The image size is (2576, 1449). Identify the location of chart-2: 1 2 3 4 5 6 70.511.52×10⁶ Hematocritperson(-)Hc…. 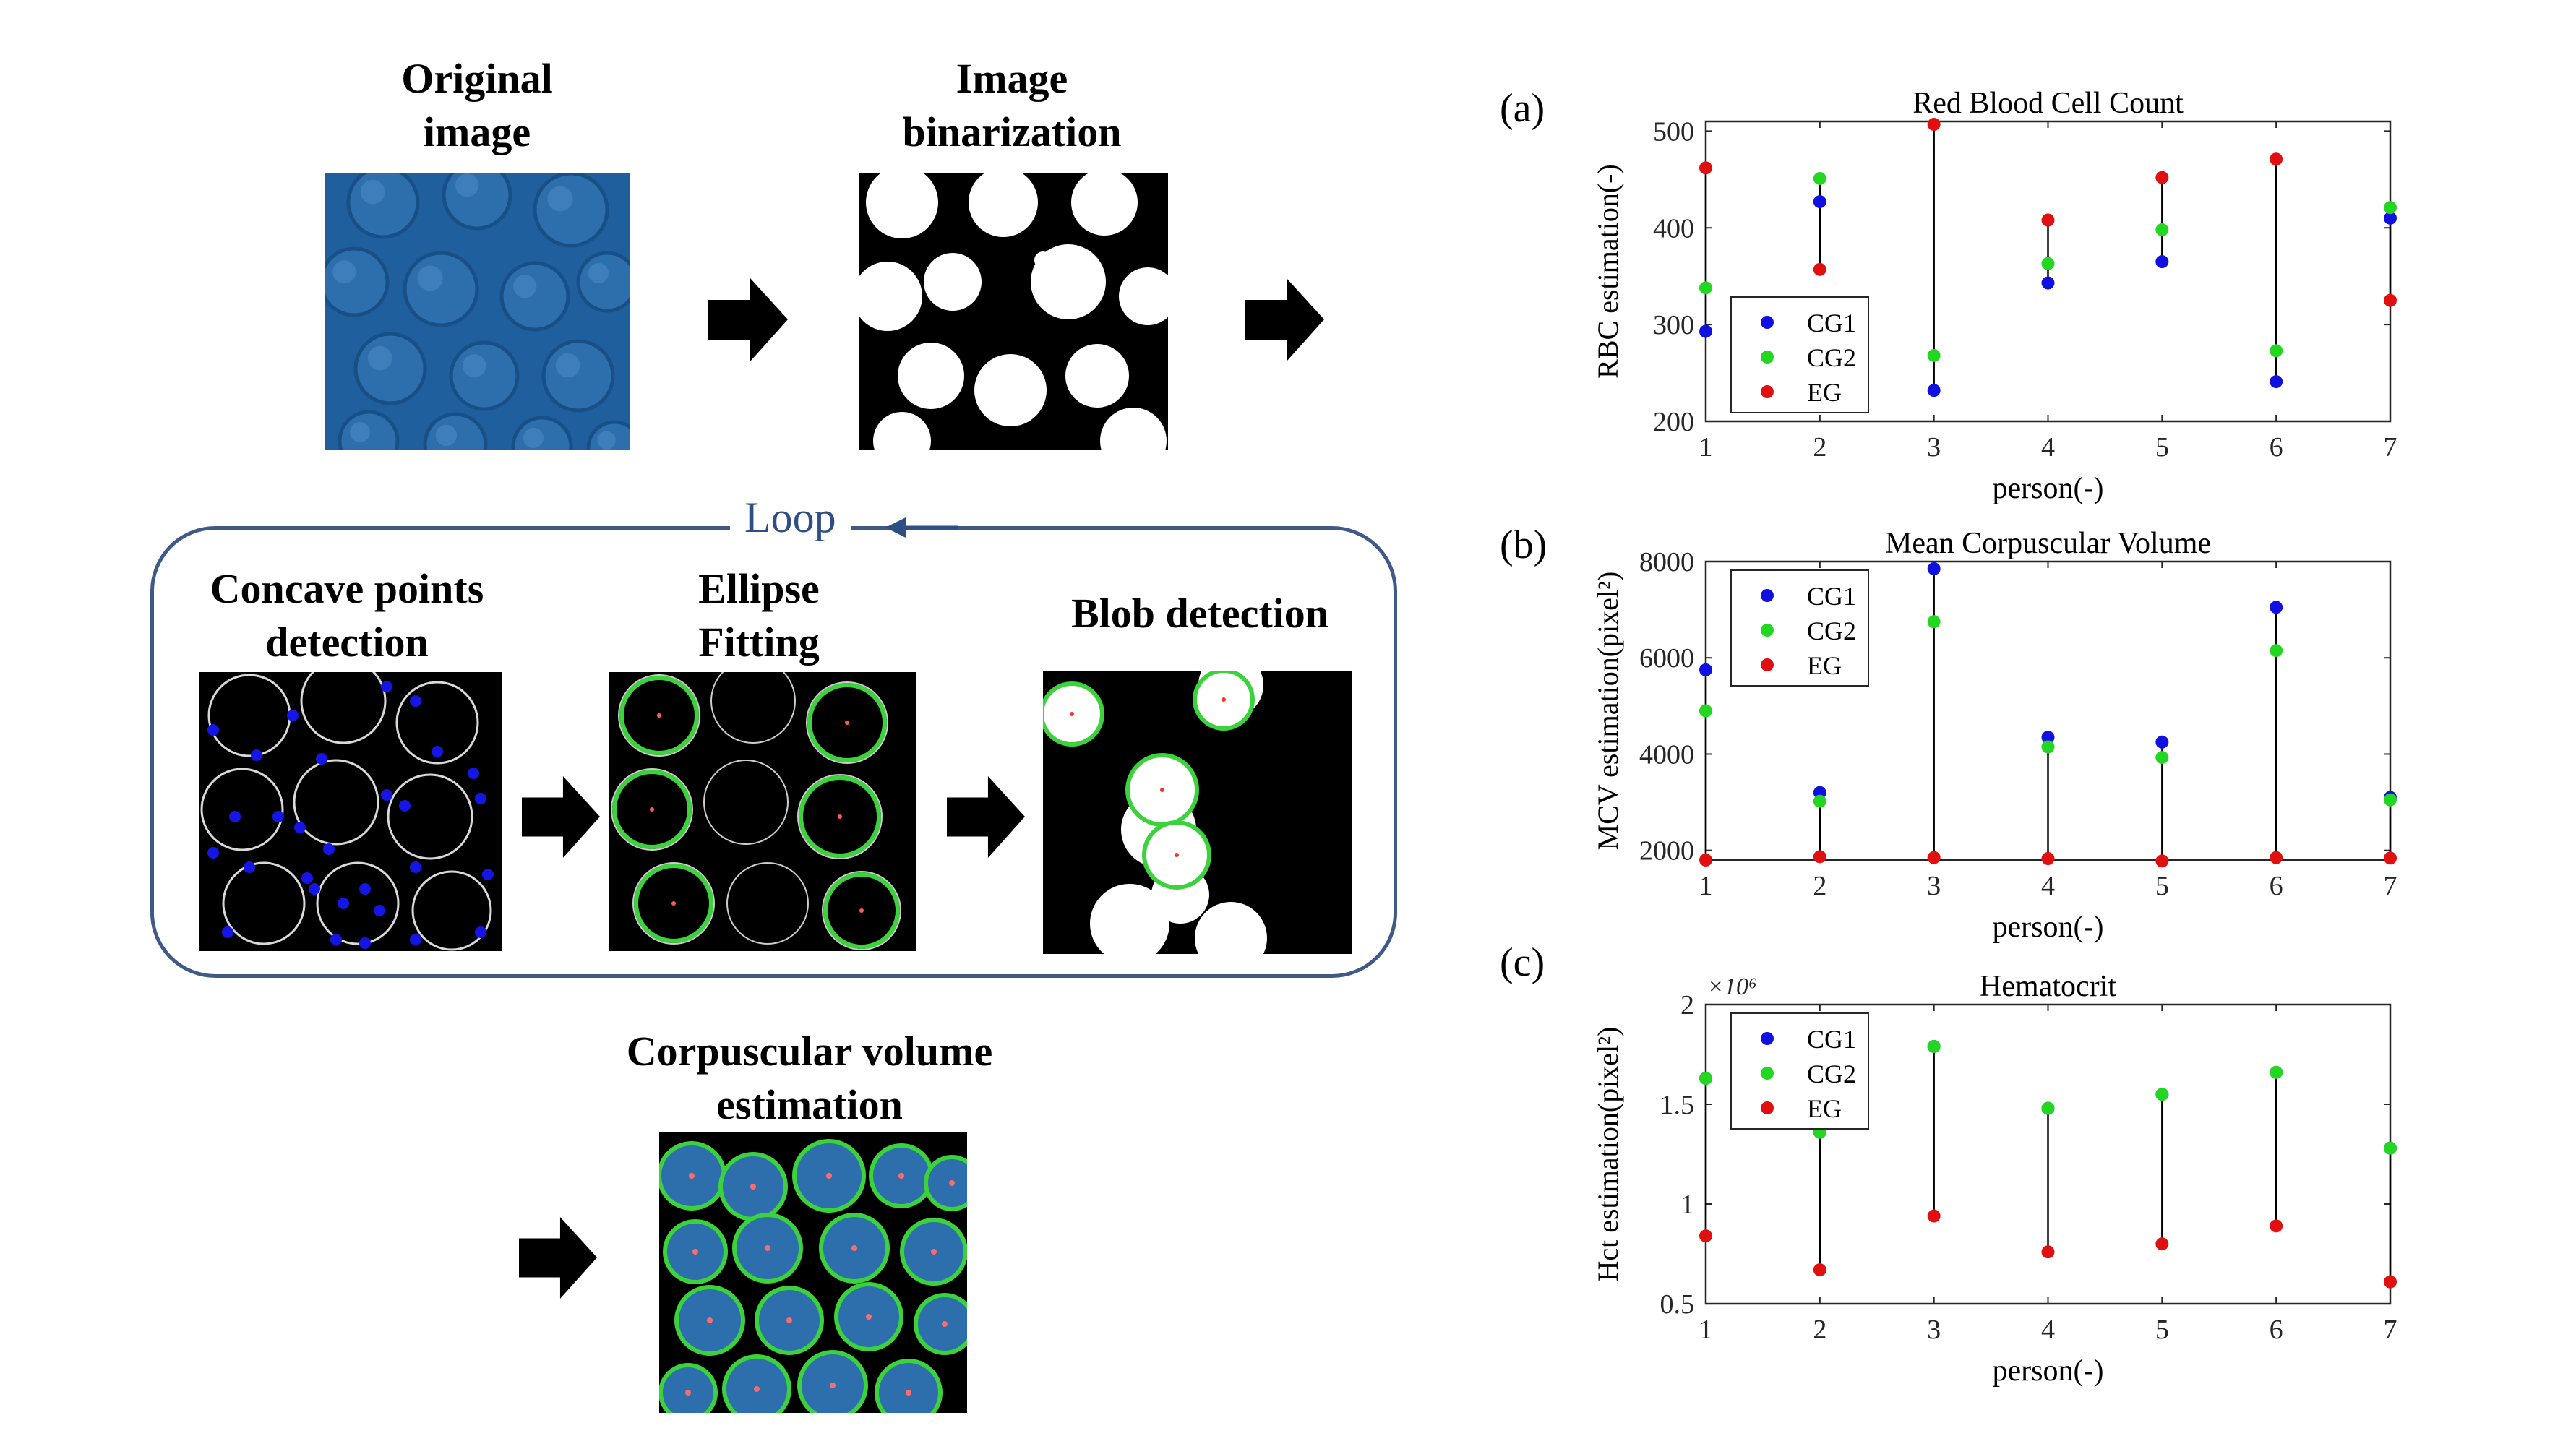
(1995, 1179).